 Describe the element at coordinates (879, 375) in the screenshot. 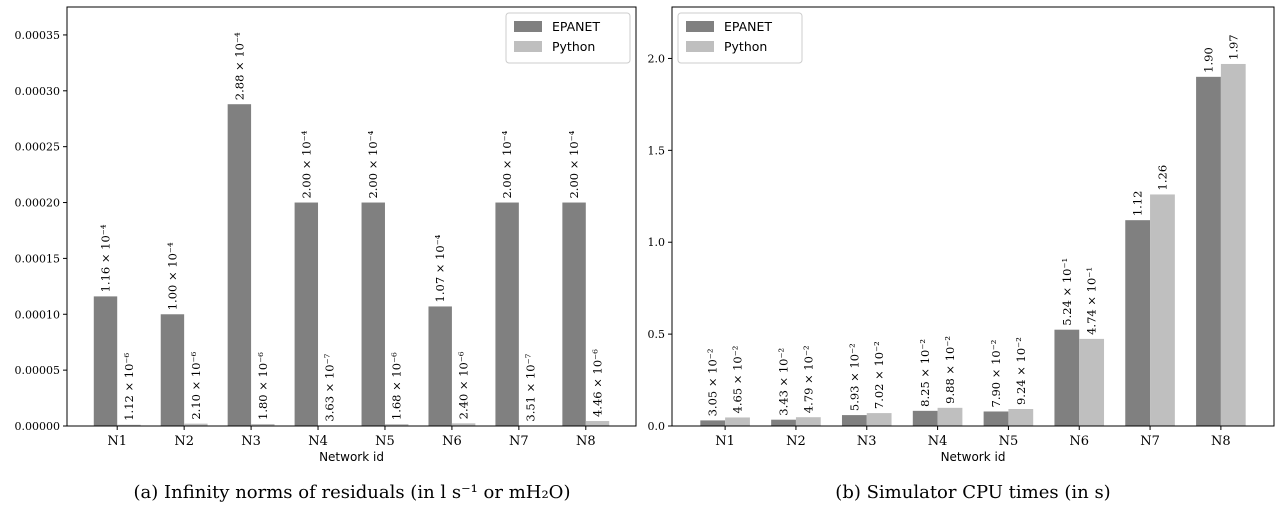

I see `data-label-python-n3: 7.02 × 10⁻²` at that location.